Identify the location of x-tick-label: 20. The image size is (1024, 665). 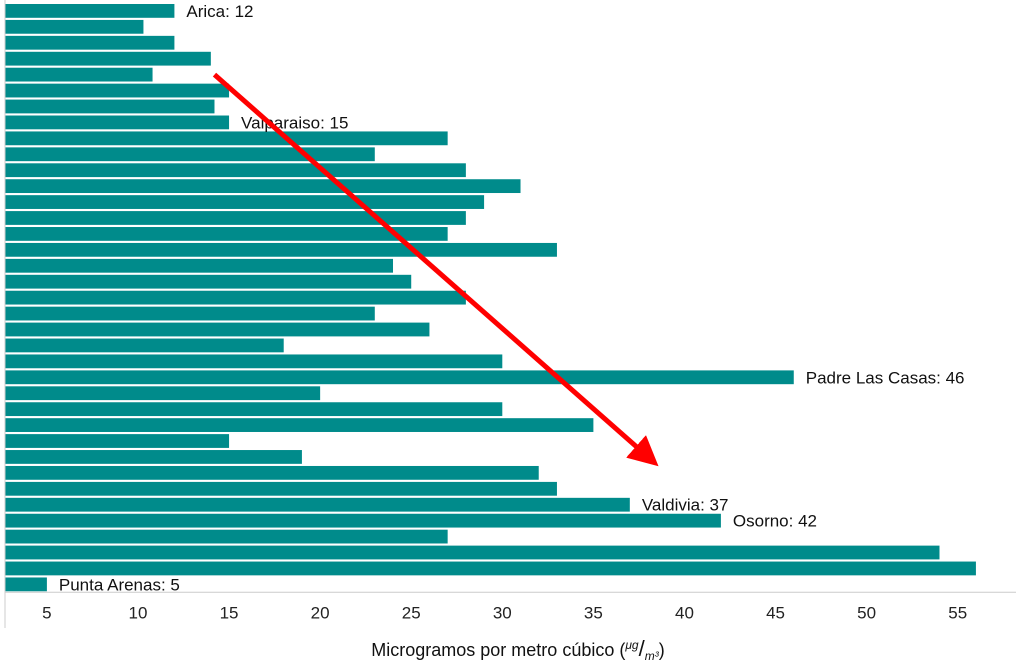
(320, 612).